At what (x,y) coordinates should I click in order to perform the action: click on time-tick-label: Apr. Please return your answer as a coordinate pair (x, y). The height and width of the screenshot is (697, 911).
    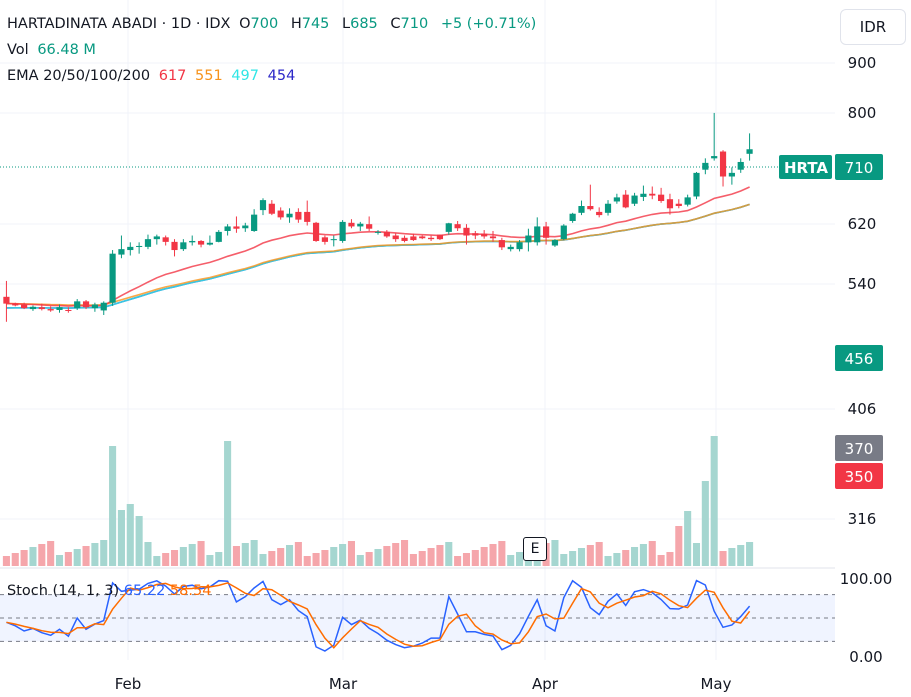
    Looking at the image, I should click on (545, 684).